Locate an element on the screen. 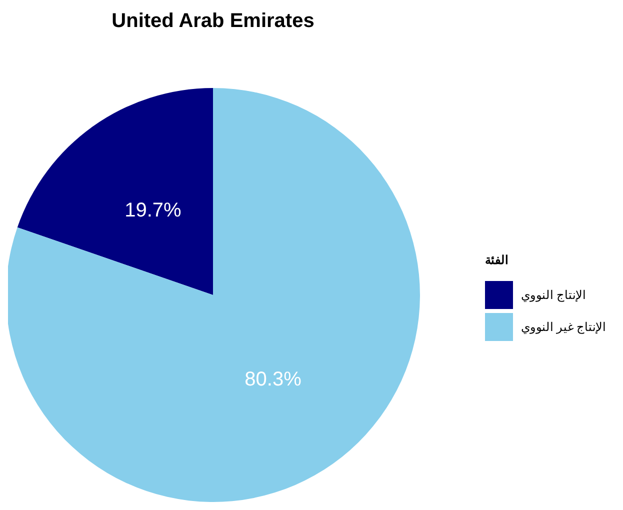 This screenshot has width=623, height=510. pie-slice is located at coordinates (115, 191).